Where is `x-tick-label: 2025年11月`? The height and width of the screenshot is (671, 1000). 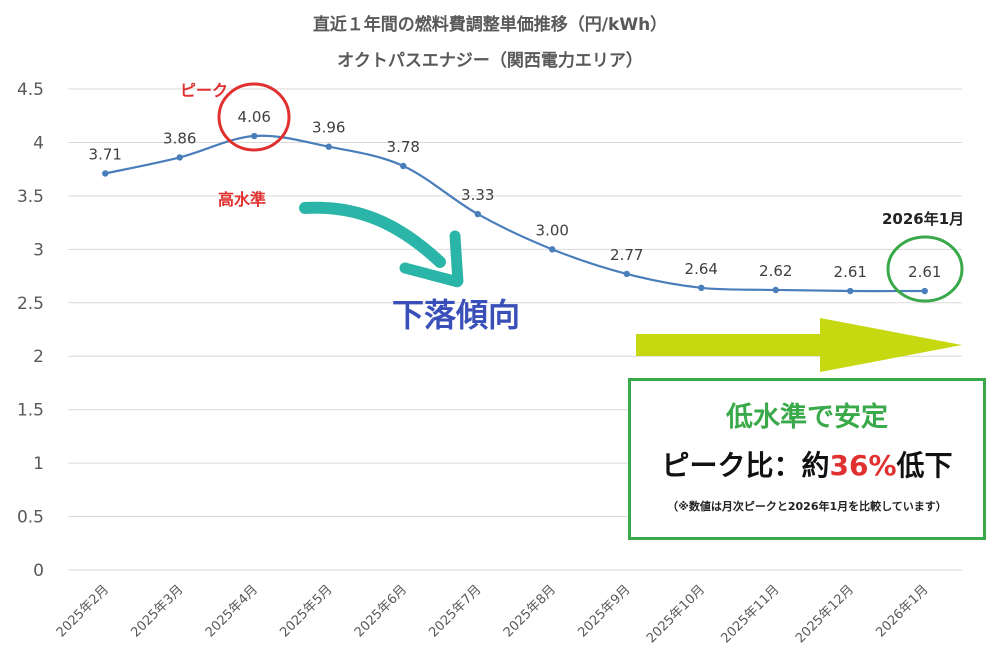
x-tick-label: 2025年11月 is located at coordinates (750, 614).